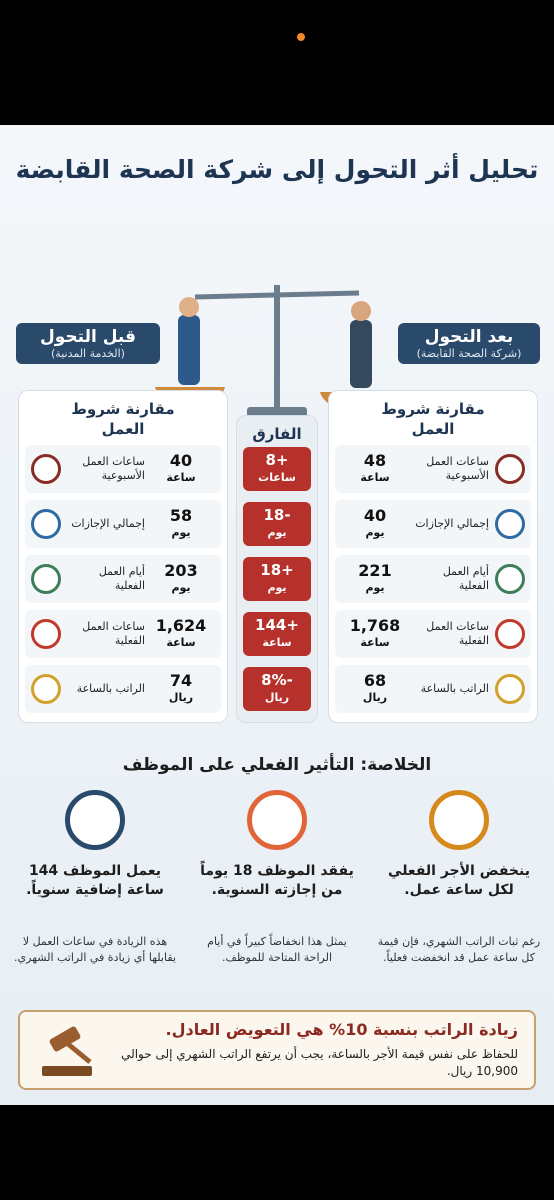  What do you see at coordinates (375, 460) in the screenshot?
I see `value: 48` at bounding box center [375, 460].